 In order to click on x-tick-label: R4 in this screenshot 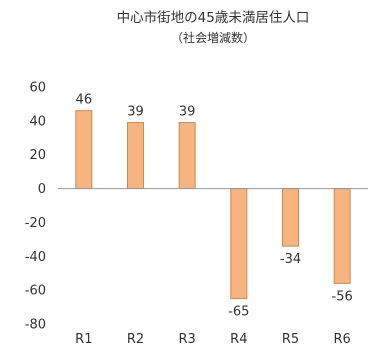, I will do `click(238, 339)`.